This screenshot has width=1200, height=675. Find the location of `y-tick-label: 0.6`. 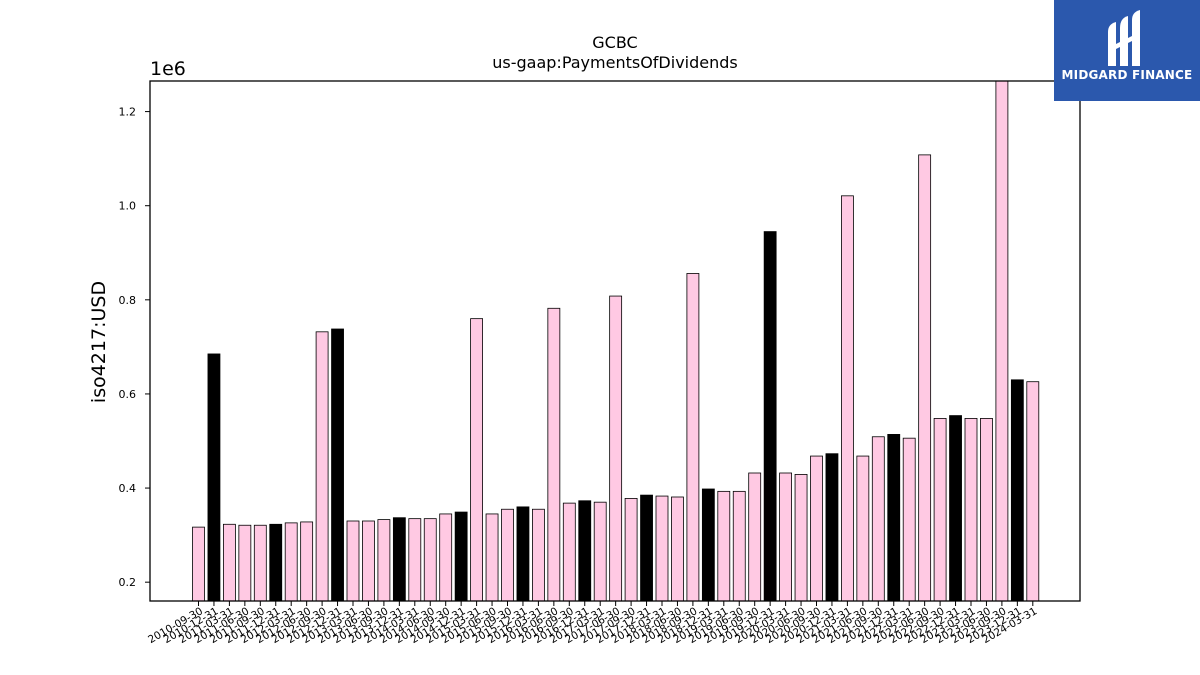

y-tick-label: 0.6 is located at coordinates (128, 394).